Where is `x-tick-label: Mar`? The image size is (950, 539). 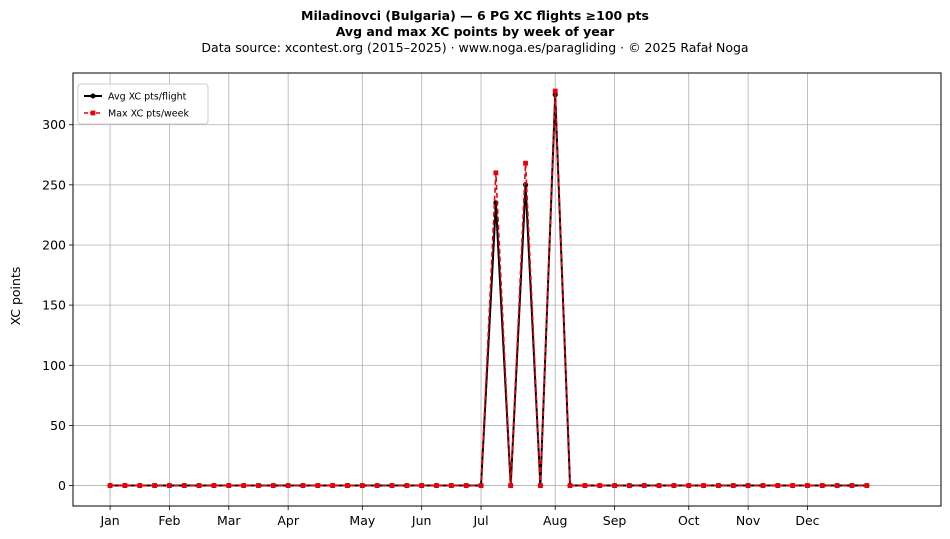
x-tick-label: Mar is located at coordinates (229, 520).